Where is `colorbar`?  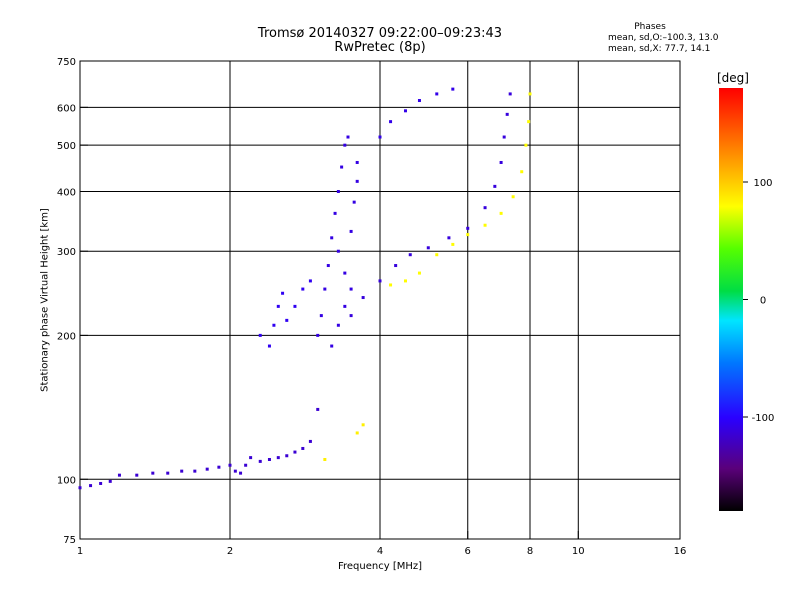 colorbar is located at coordinates (731, 299).